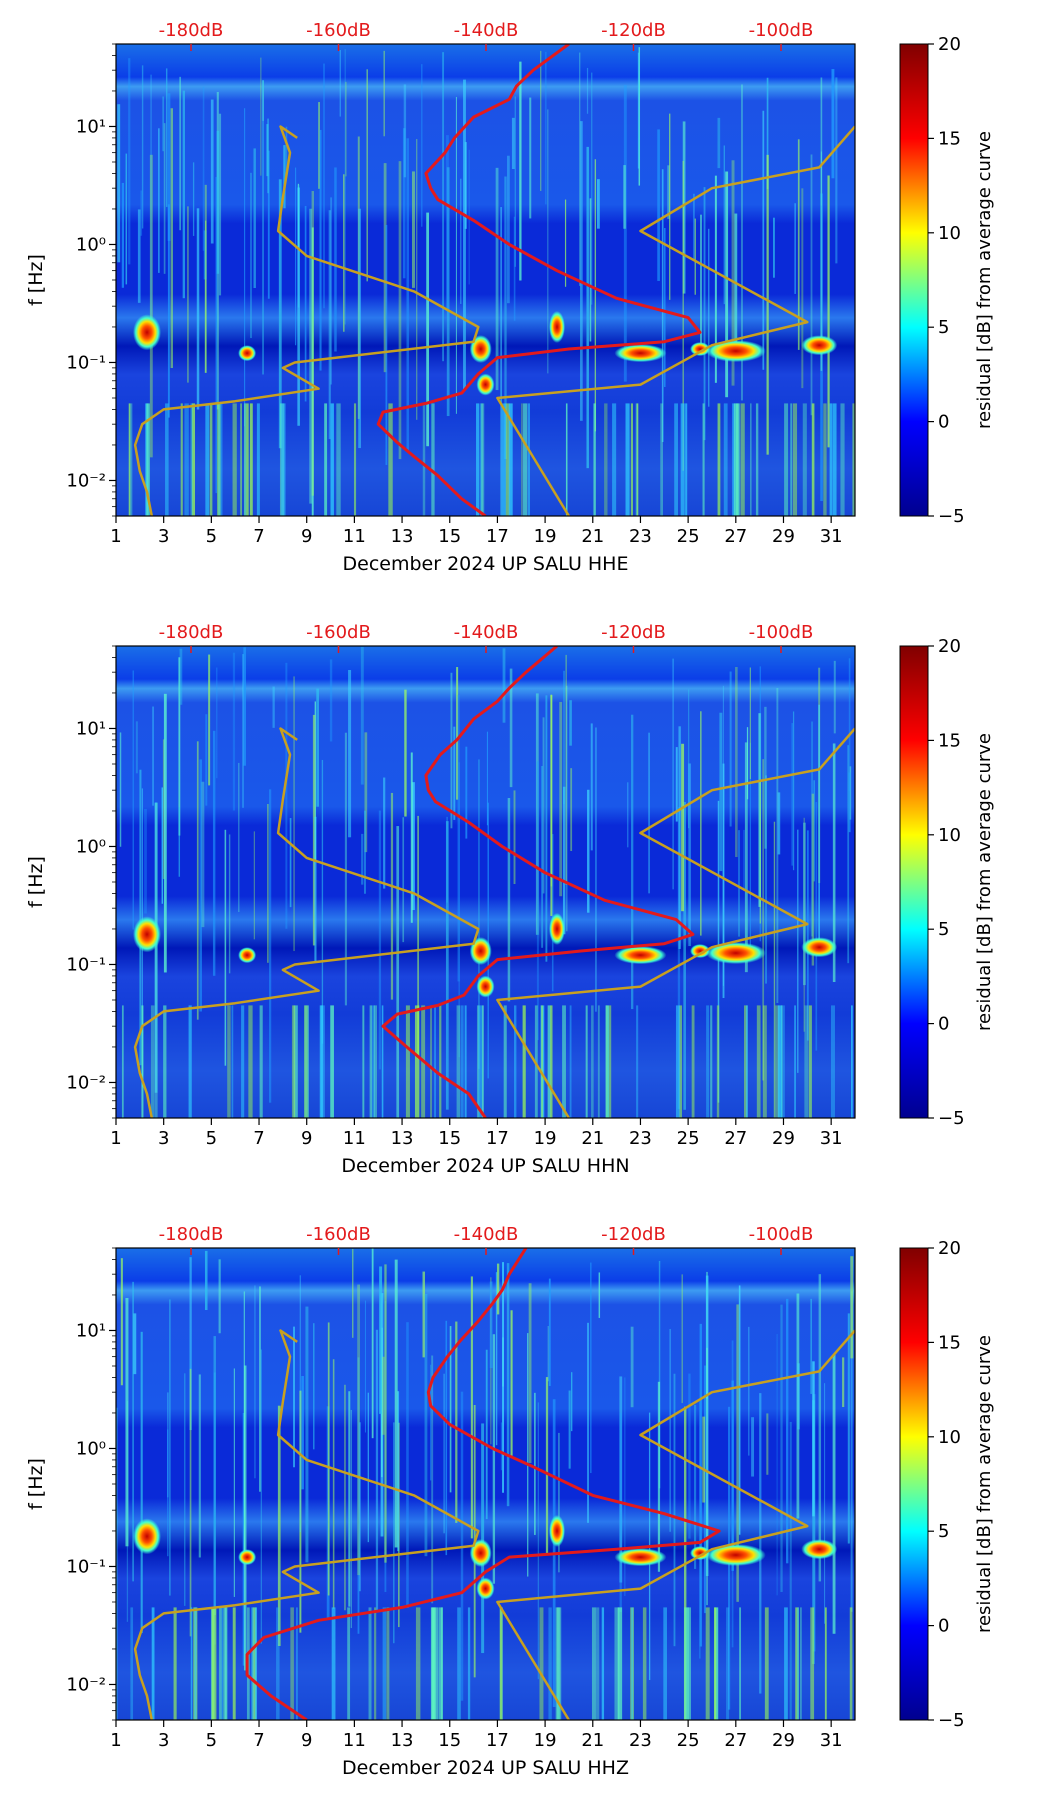  I want to click on y-tick-label: 10¹, so click(91, 728).